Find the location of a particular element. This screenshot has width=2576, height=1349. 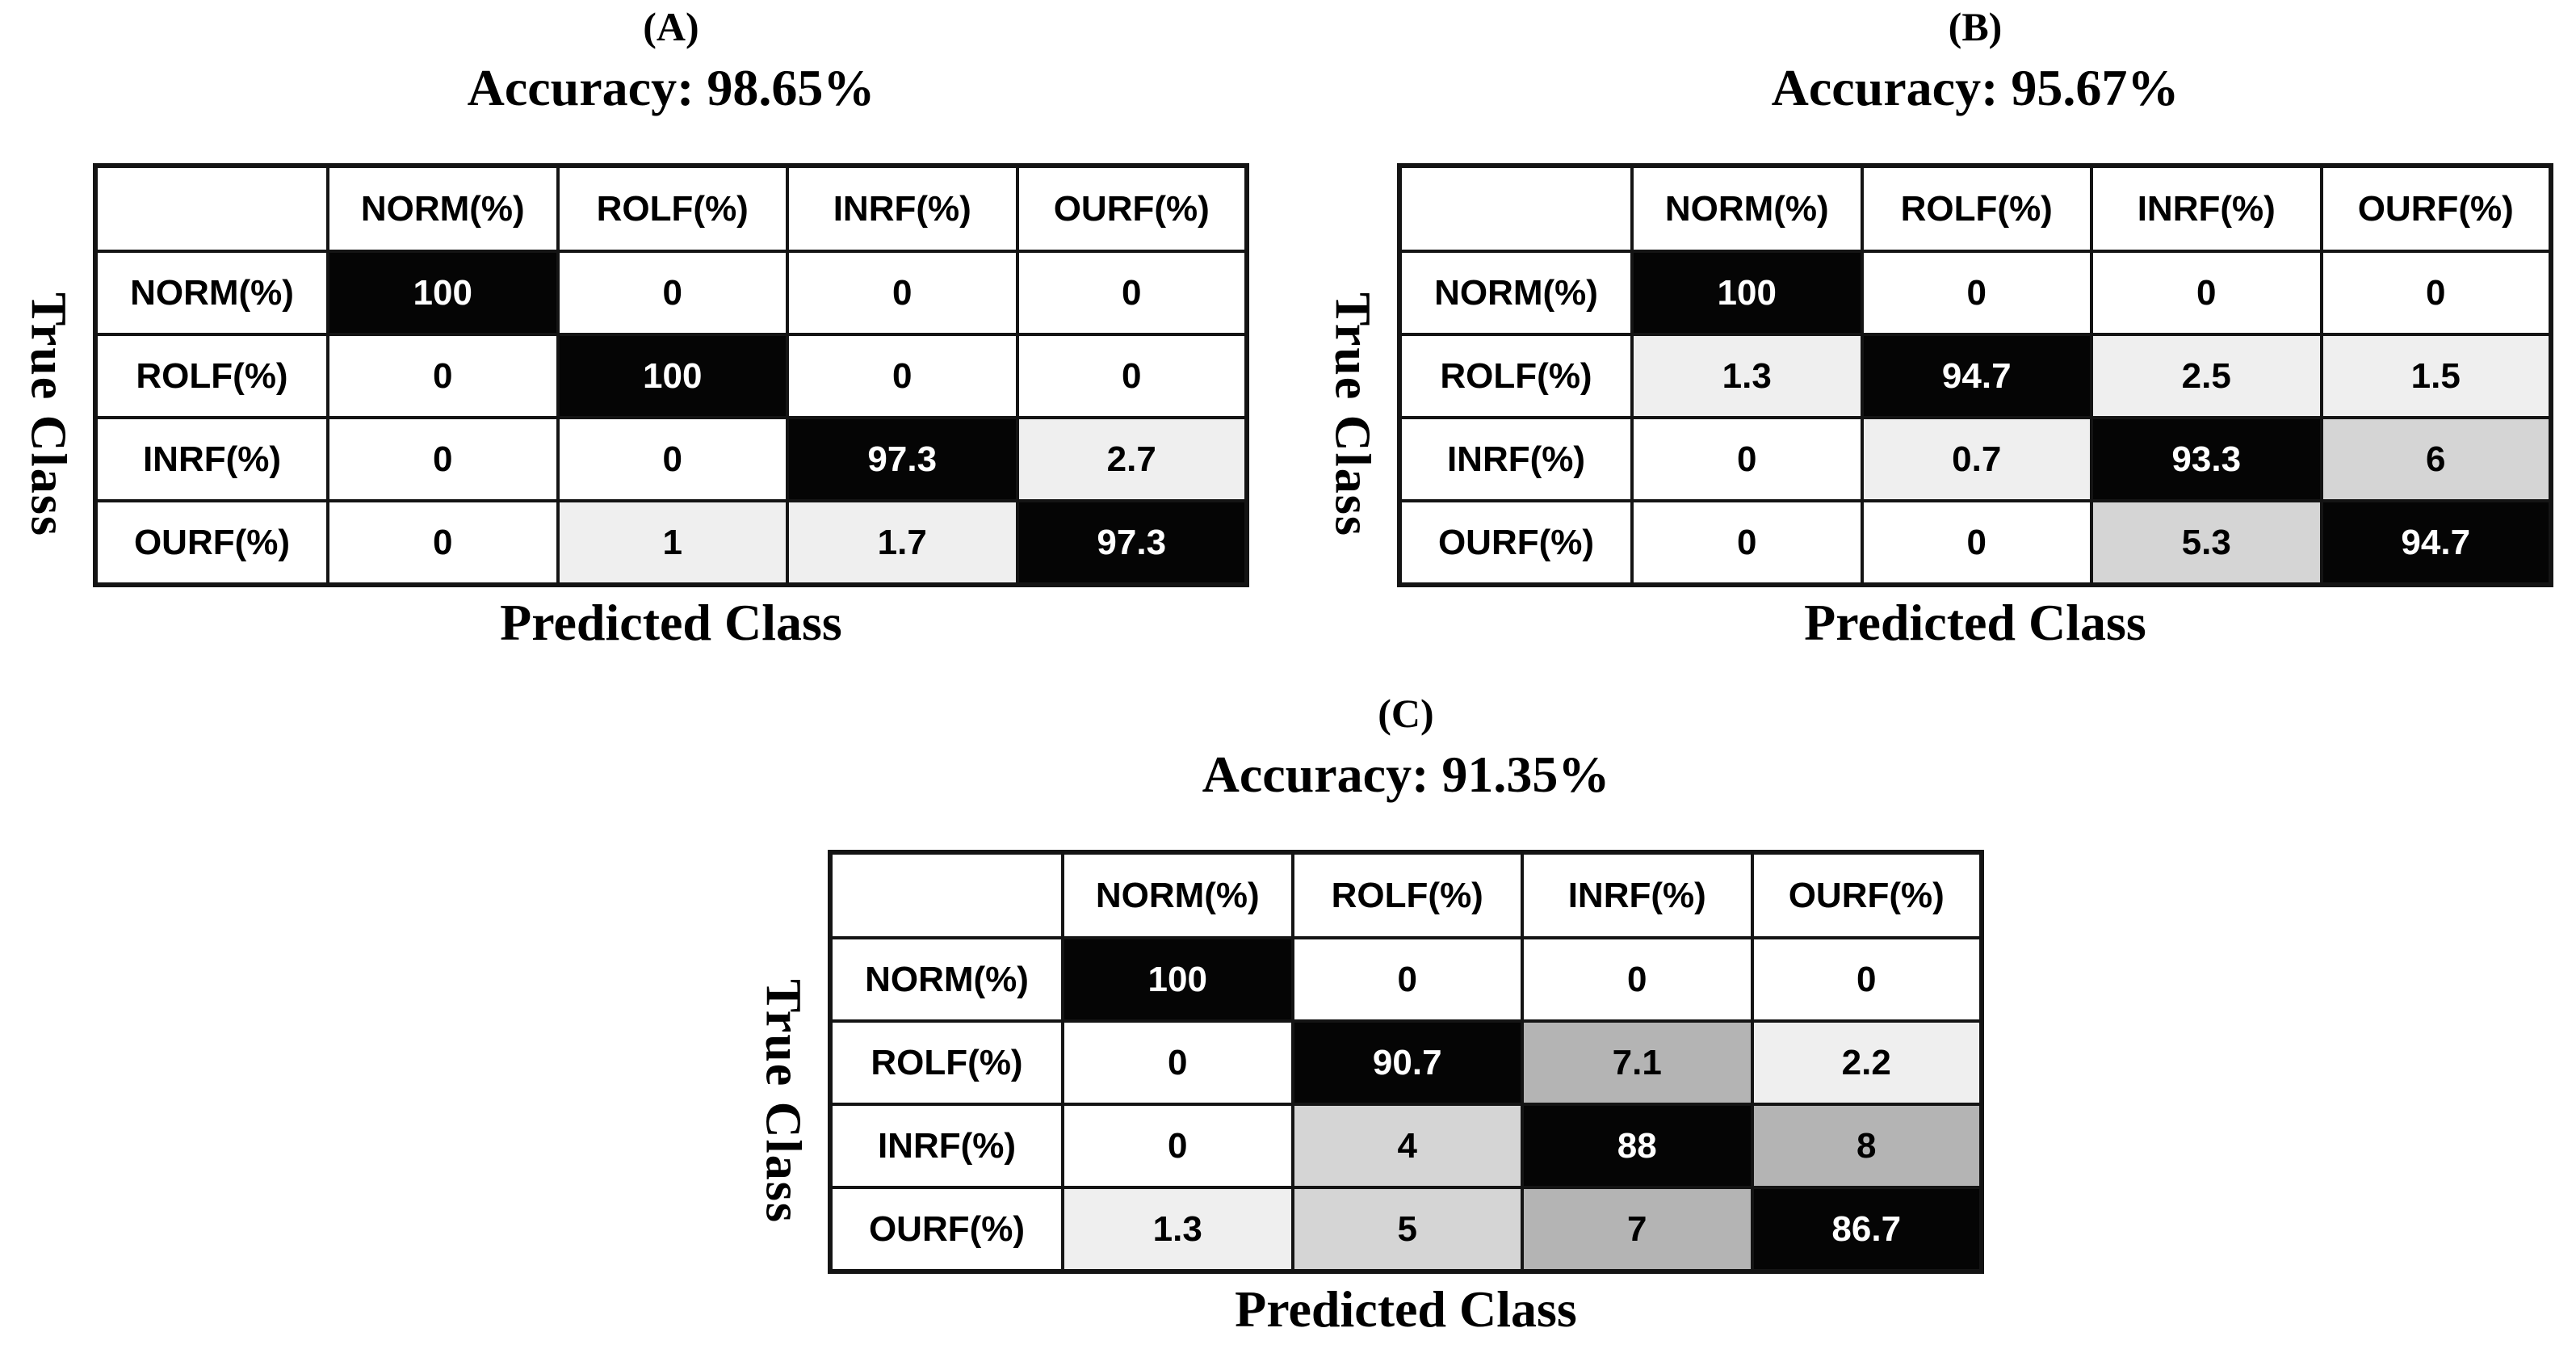

matrix-cell: 1.7 is located at coordinates (902, 542).